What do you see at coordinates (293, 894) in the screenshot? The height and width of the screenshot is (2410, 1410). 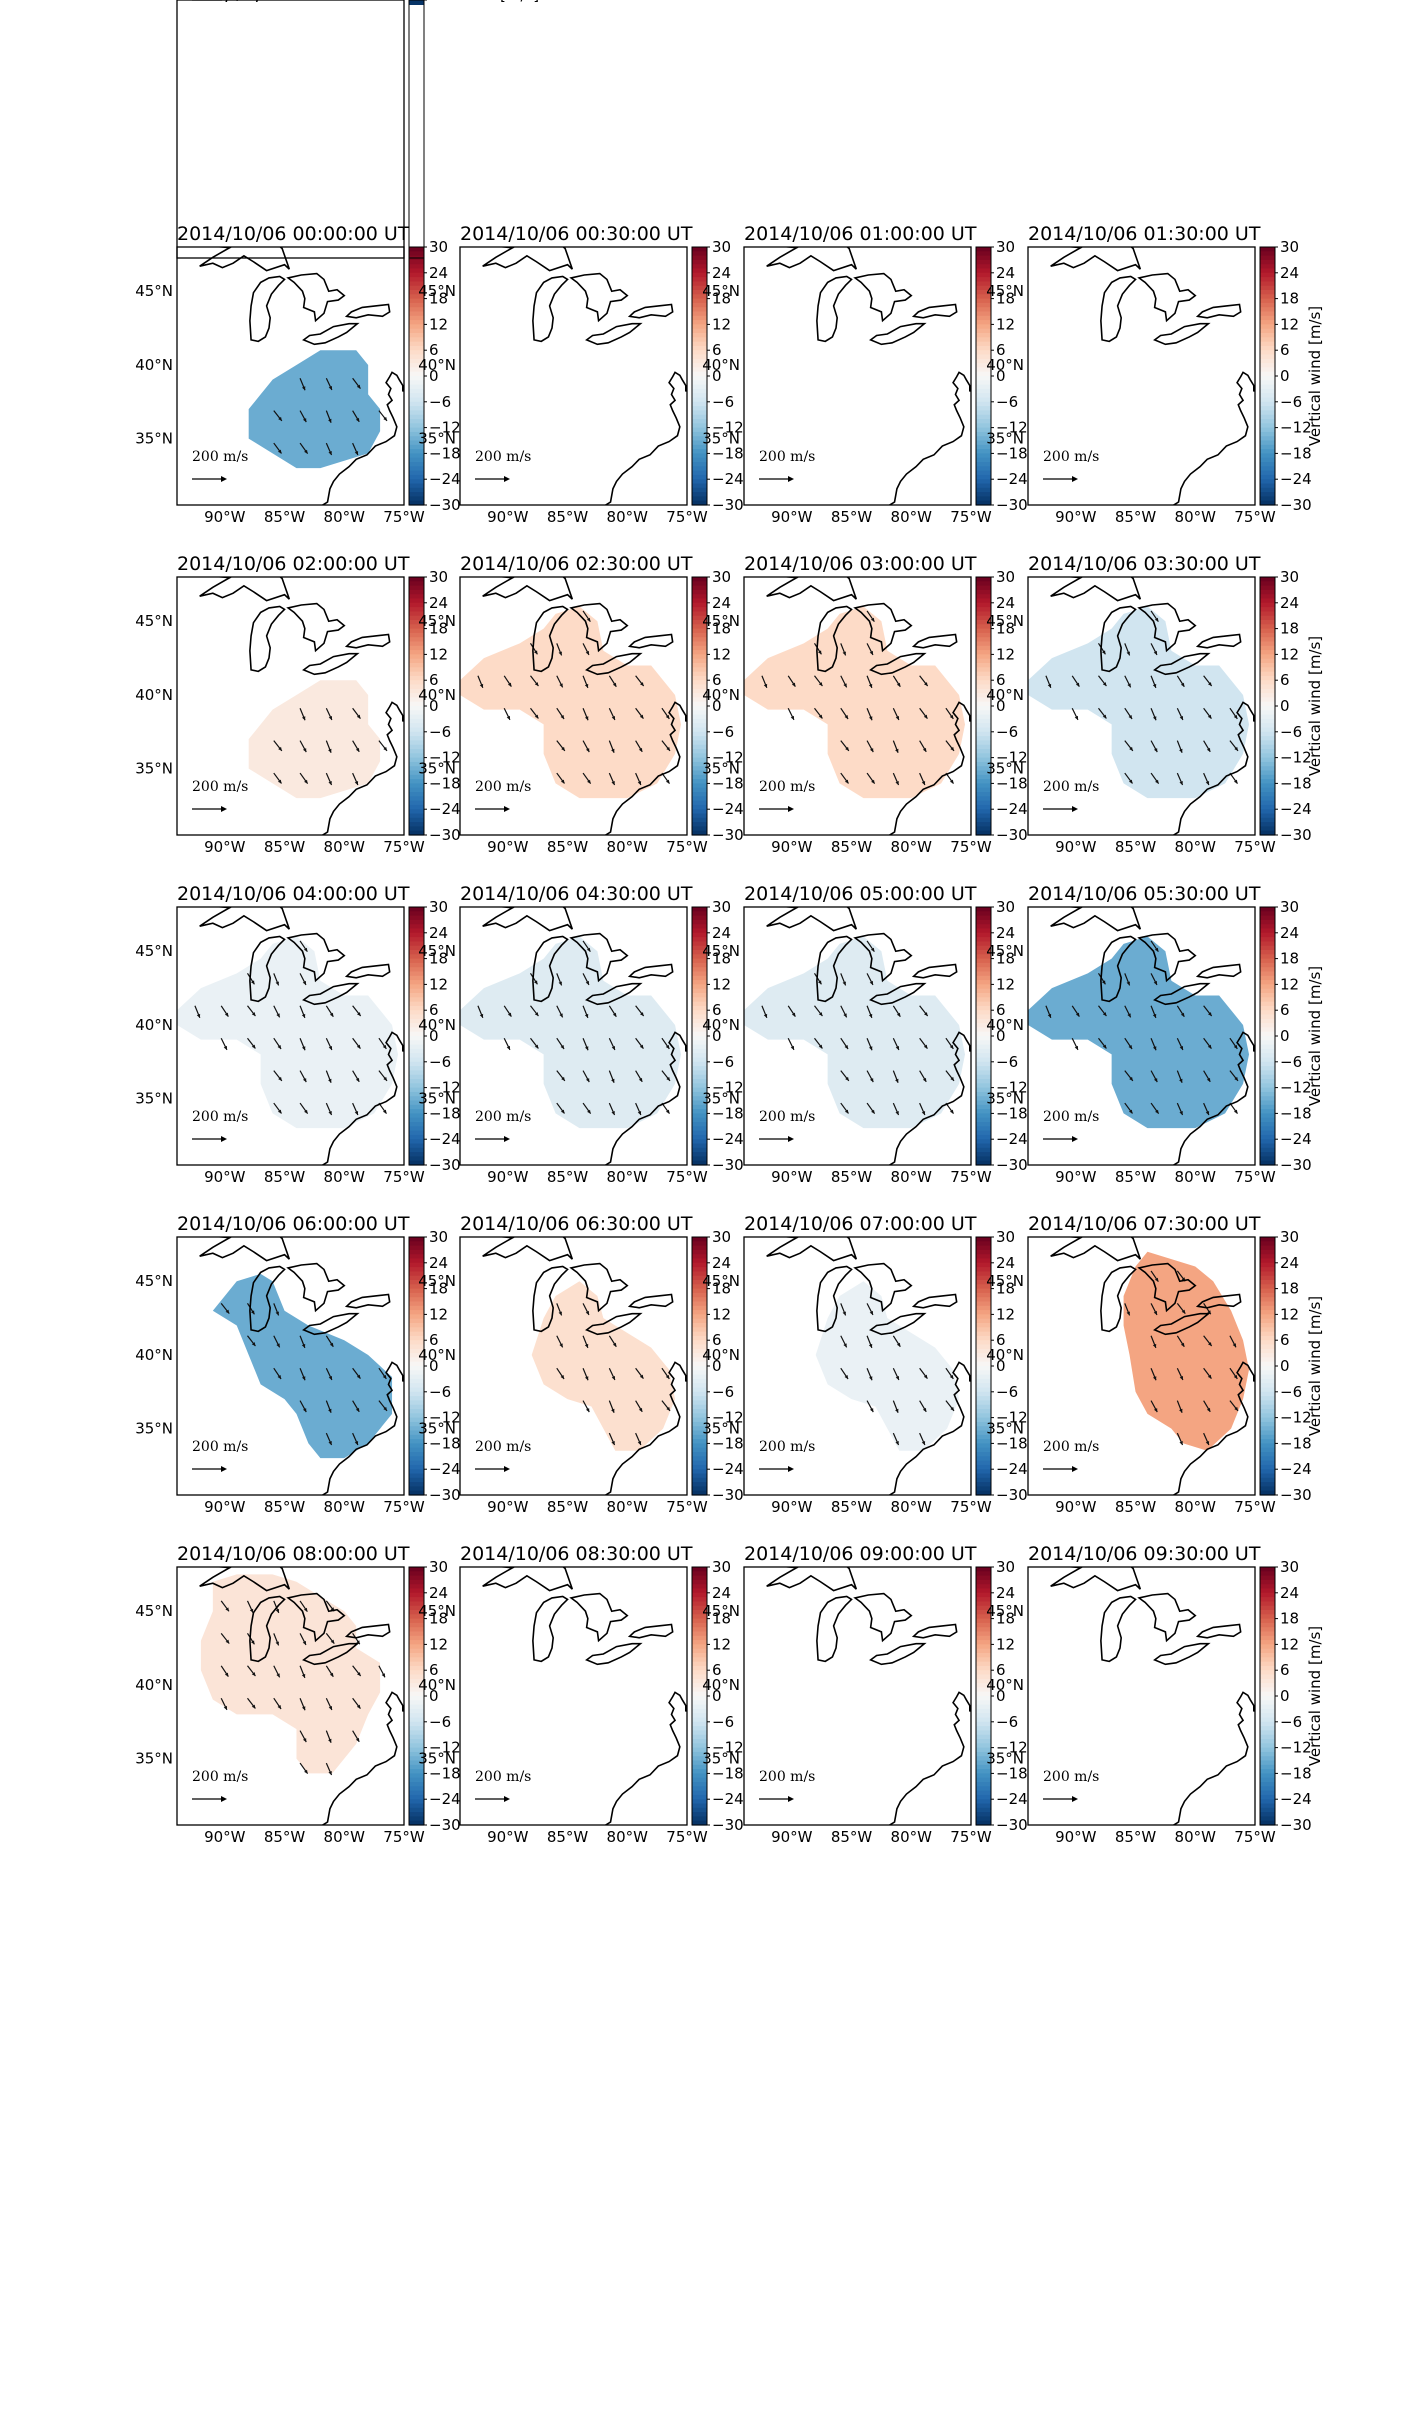 I see `panel-title: 2014/10/06 04:00:00 UT` at bounding box center [293, 894].